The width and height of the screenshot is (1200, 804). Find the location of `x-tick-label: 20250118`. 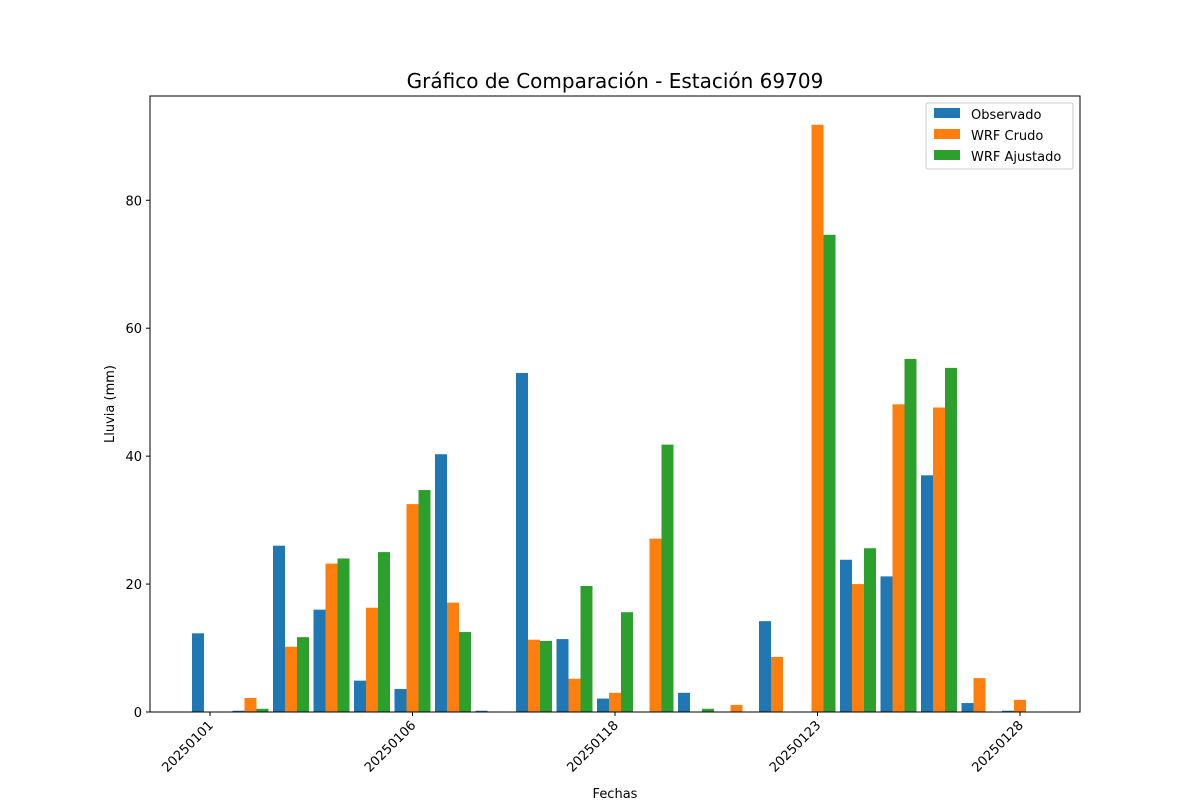

x-tick-label: 20250118 is located at coordinates (592, 746).